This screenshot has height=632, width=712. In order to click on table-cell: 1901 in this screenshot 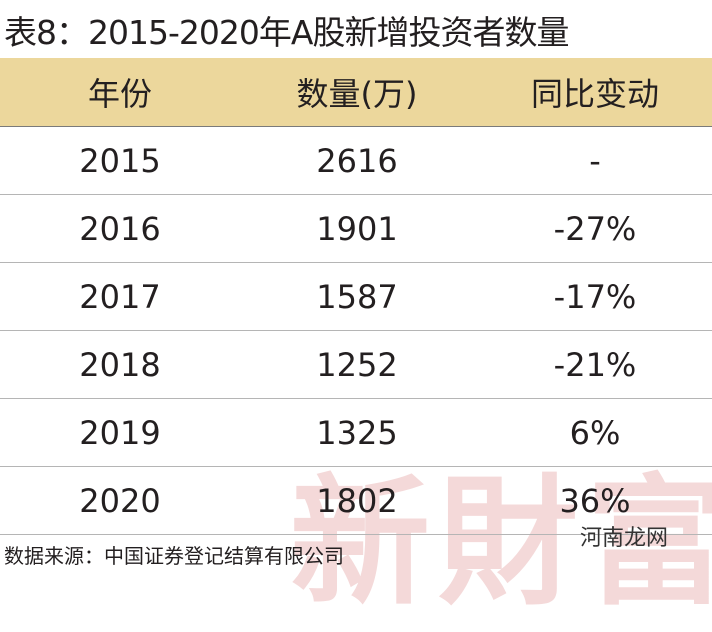, I will do `click(357, 228)`.